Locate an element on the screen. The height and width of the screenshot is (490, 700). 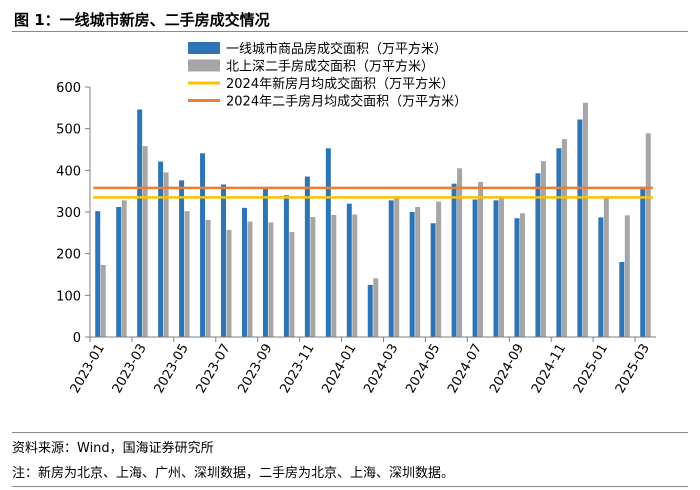
bottom-rule is located at coordinates (350, 486).